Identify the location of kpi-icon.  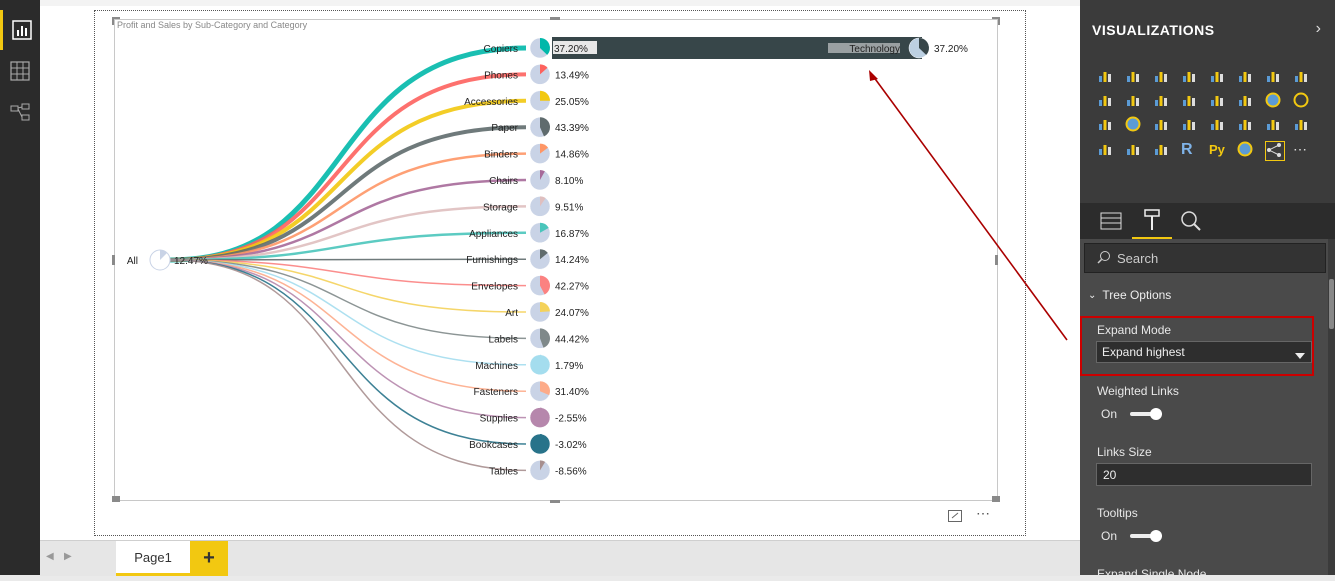
(1302, 125).